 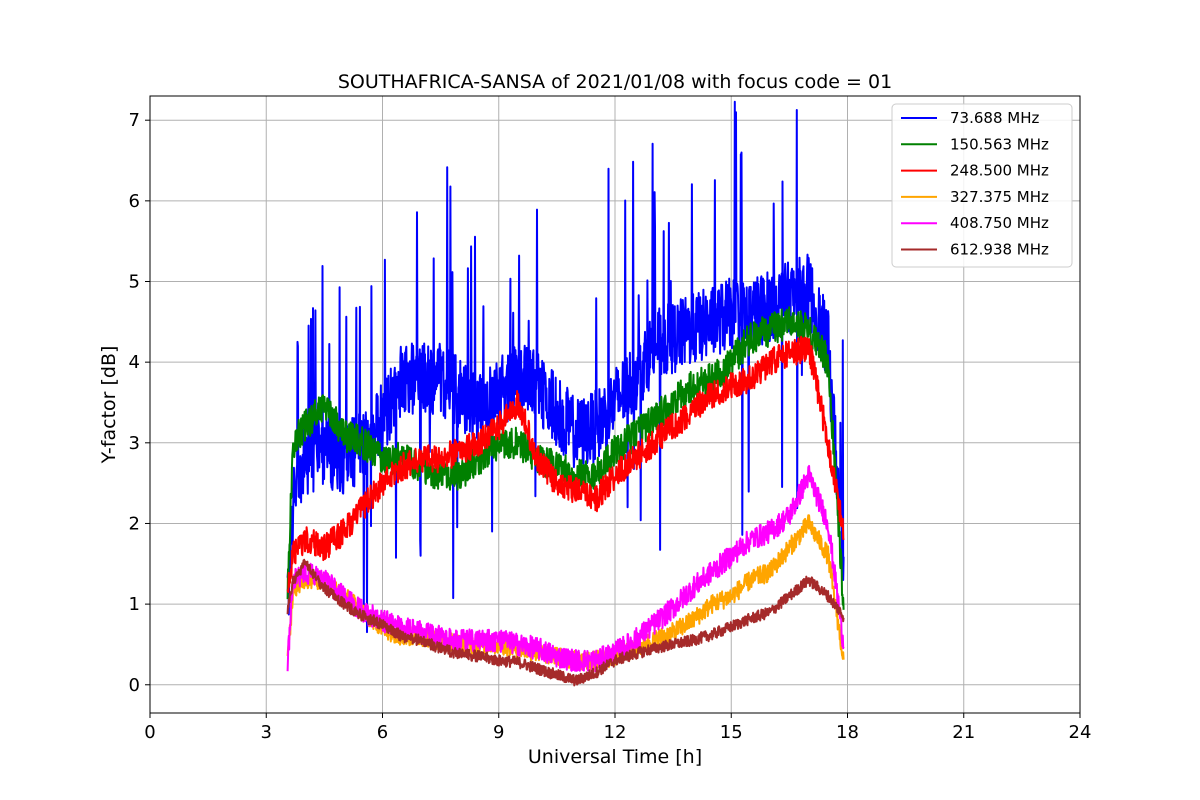 I want to click on y-tick-label: 1, so click(x=134, y=604).